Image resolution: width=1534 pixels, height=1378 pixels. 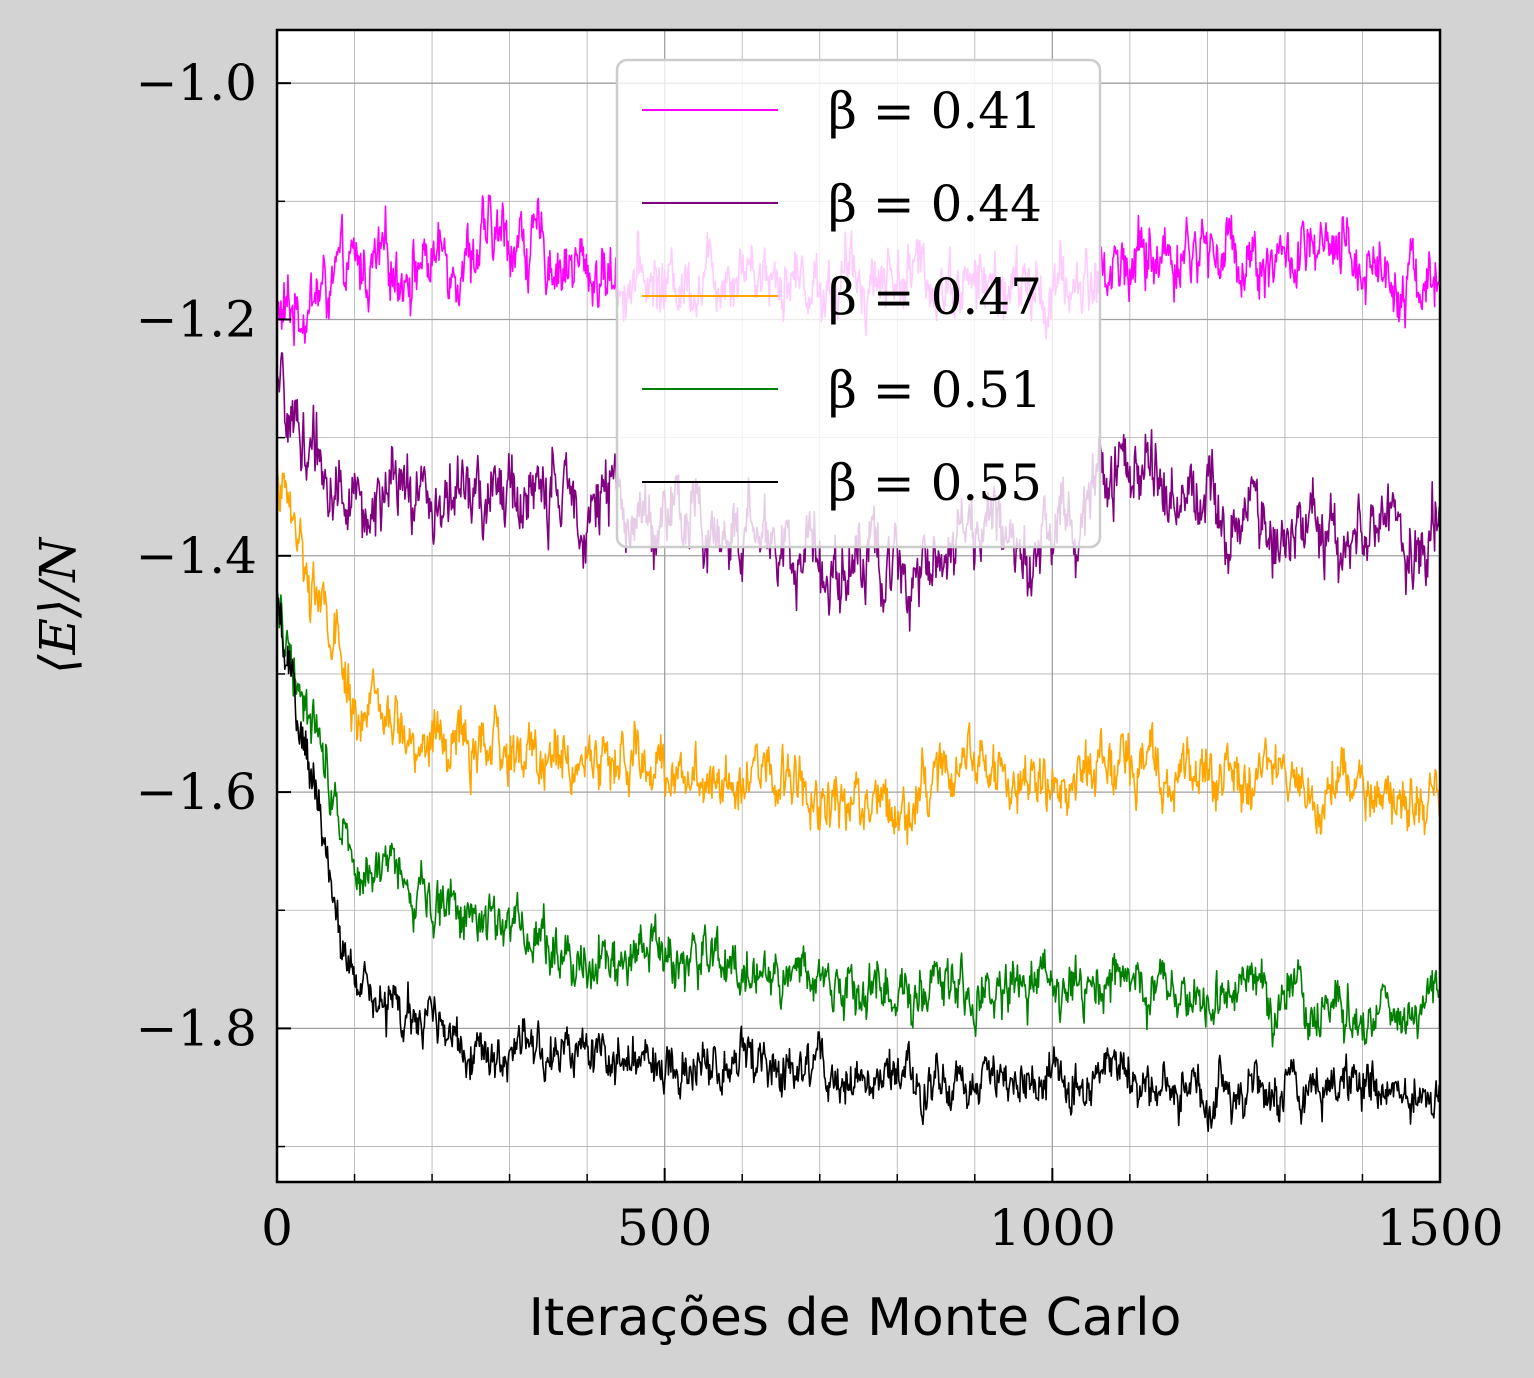 What do you see at coordinates (935, 204) in the screenshot?
I see `legend-label-1: β = 0.44` at bounding box center [935, 204].